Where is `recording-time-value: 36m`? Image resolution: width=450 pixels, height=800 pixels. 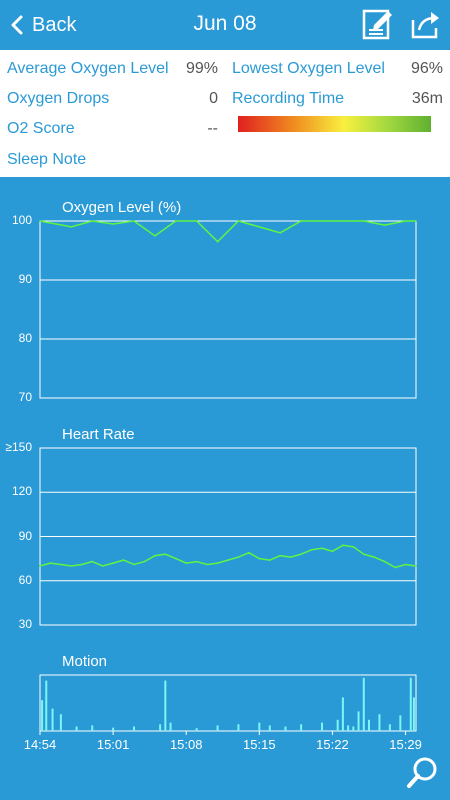
recording-time-value: 36m is located at coordinates (427, 98).